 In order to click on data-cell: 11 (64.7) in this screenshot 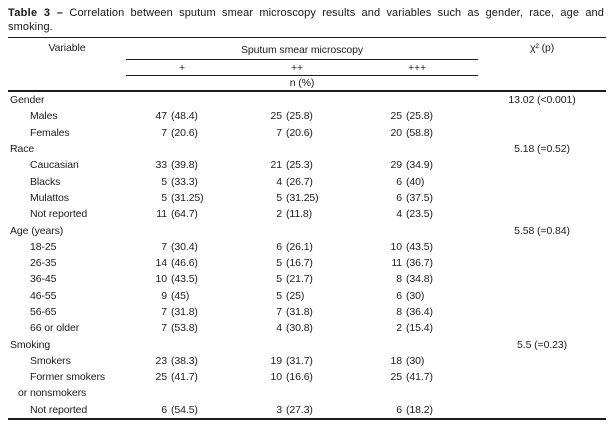, I will do `click(182, 214)`.